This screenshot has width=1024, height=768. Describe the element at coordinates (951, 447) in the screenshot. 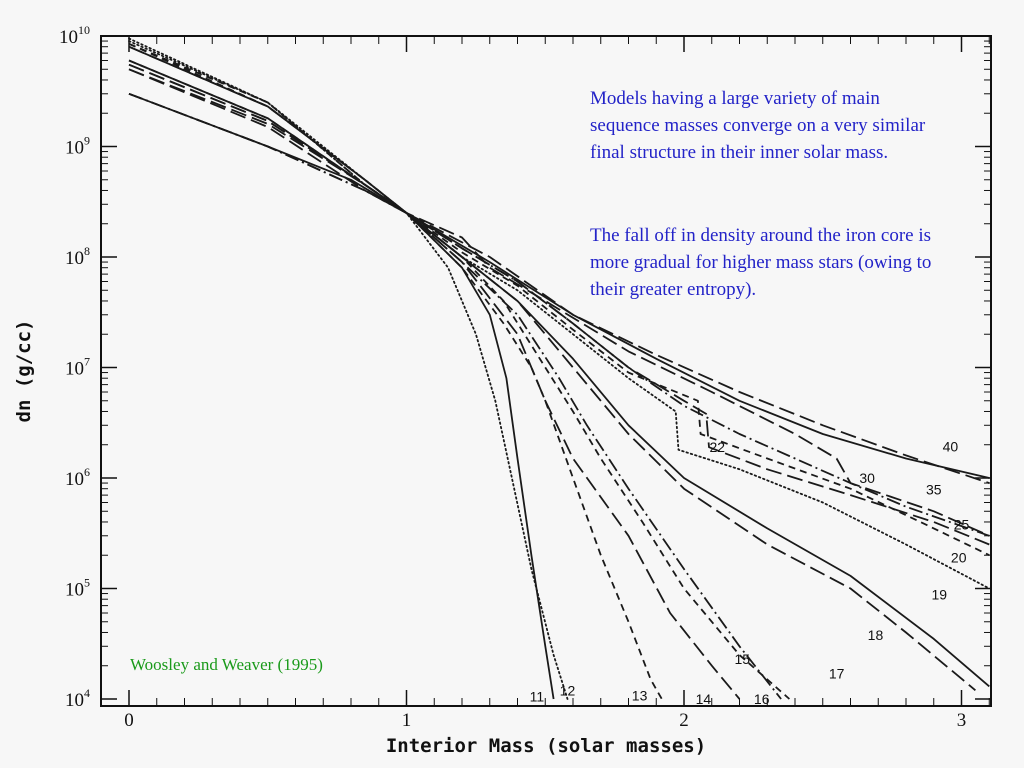

I see `series-label-40: 40` at that location.